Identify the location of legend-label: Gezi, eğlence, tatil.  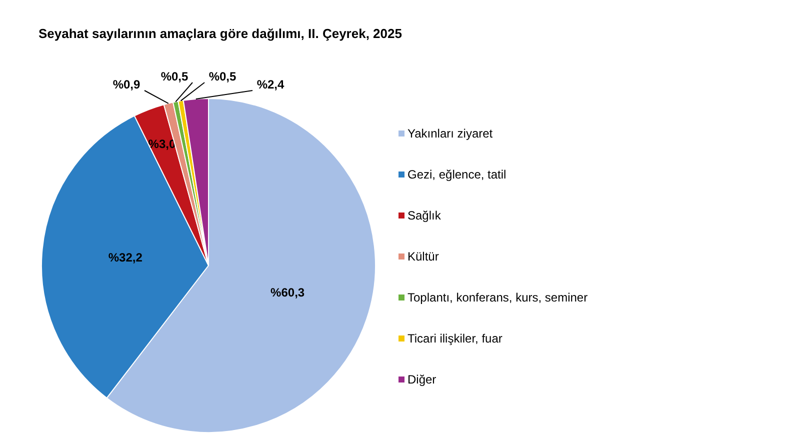
(457, 175).